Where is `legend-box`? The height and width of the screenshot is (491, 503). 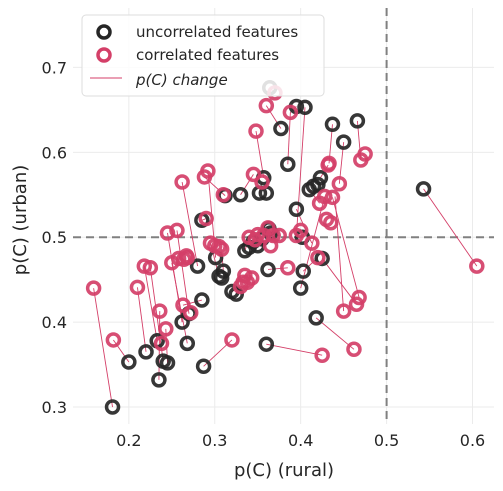 legend-box is located at coordinates (203, 55).